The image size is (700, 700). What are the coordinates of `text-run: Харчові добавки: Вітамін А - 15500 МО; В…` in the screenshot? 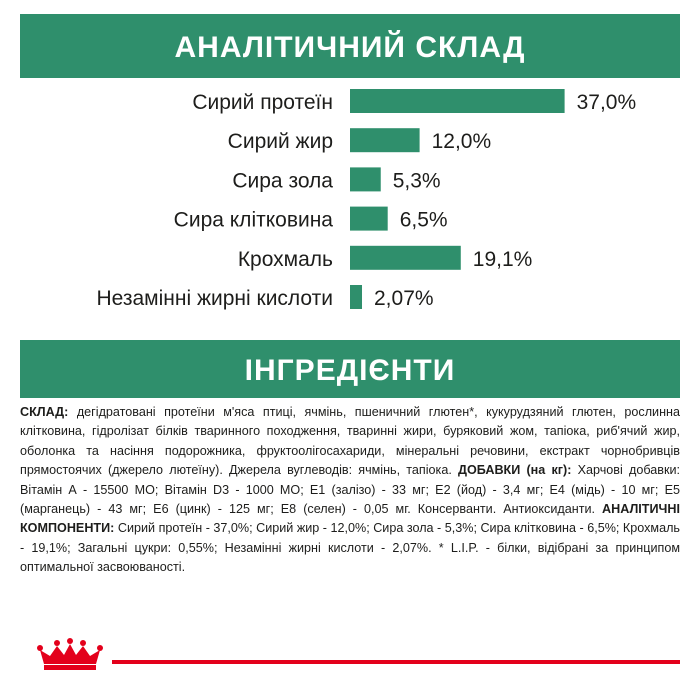 It's located at (350, 490).